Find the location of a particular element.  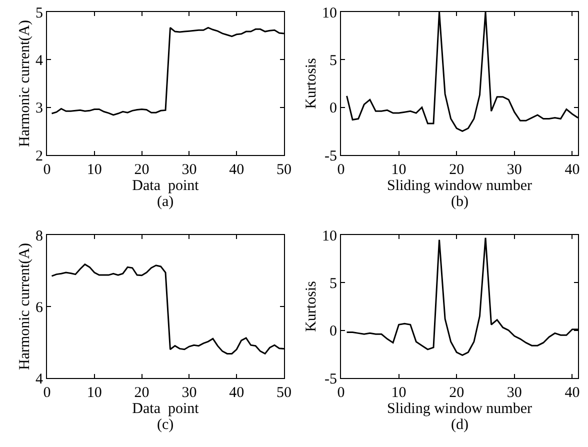

text: (b) is located at coordinates (459, 202).